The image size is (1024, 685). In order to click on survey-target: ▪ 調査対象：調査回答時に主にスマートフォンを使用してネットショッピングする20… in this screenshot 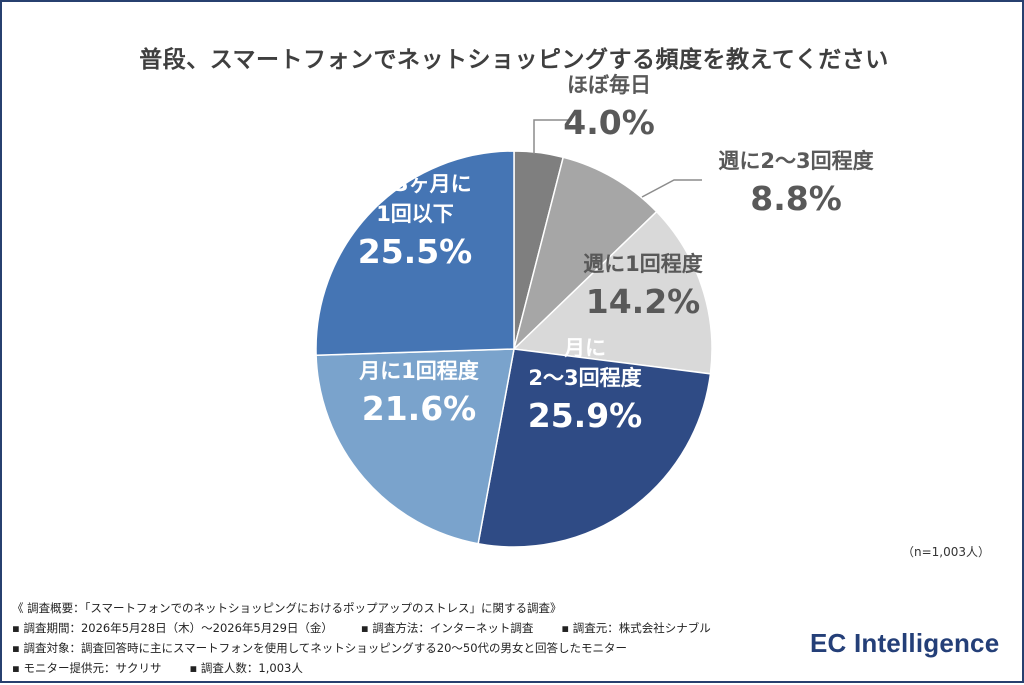, I will do `click(320, 648)`.